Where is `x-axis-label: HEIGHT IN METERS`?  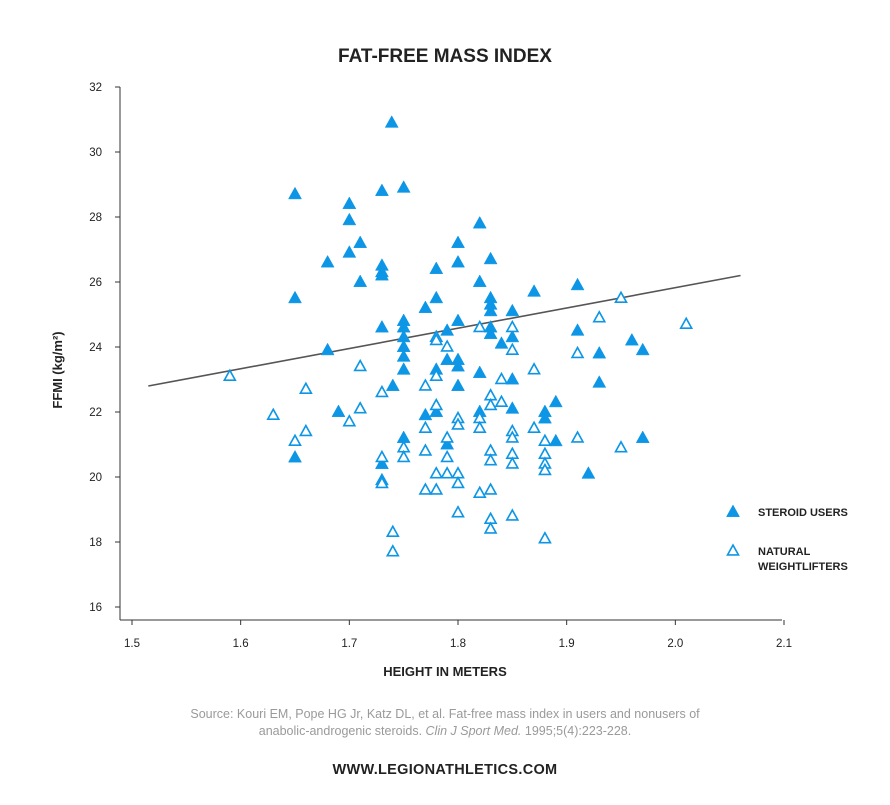 x-axis-label: HEIGHT IN METERS is located at coordinates (445, 671).